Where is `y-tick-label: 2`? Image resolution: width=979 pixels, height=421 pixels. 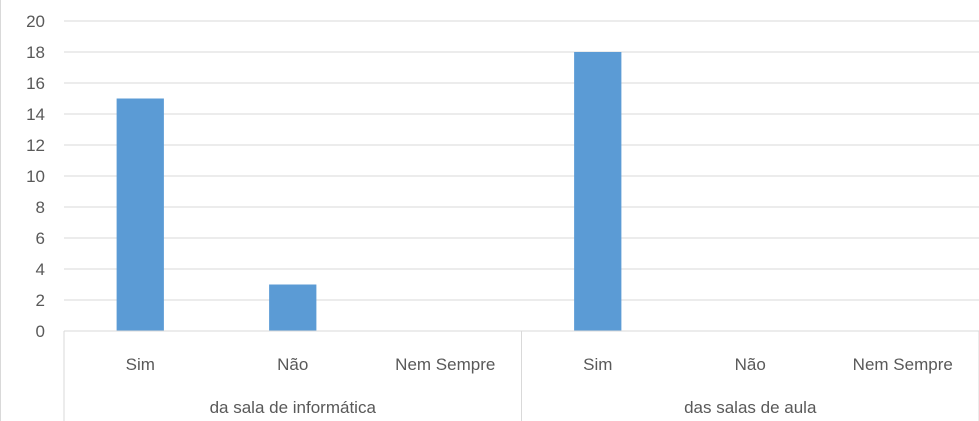
y-tick-label: 2 is located at coordinates (40, 300).